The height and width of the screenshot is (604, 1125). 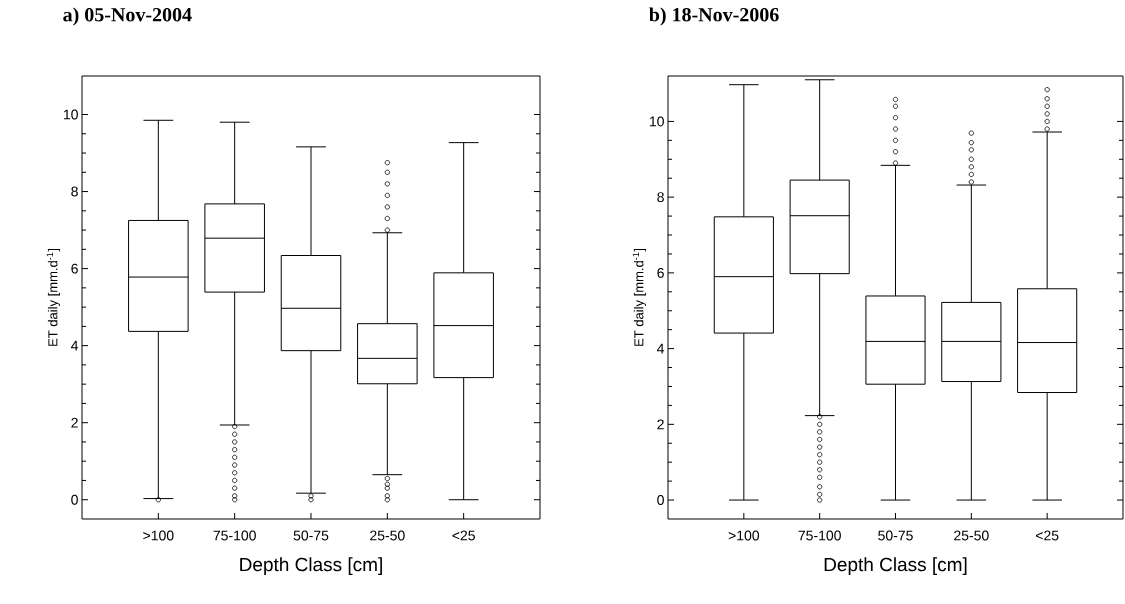 What do you see at coordinates (127, 16) in the screenshot?
I see `chart-title: a) 05-Nov-2004` at bounding box center [127, 16].